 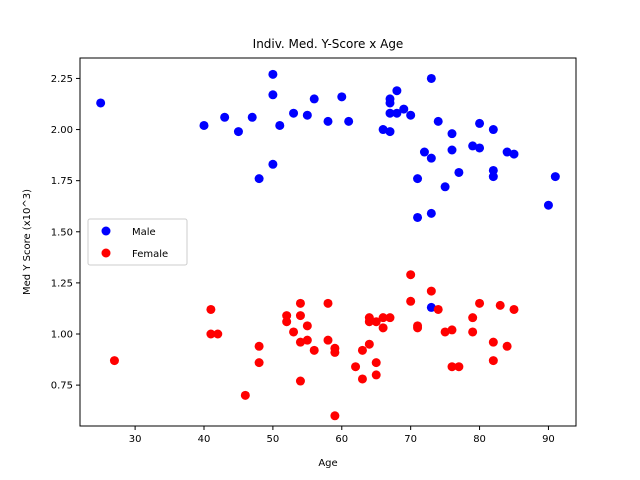 I want to click on y-tick-label: 2.00, so click(x=62, y=130).